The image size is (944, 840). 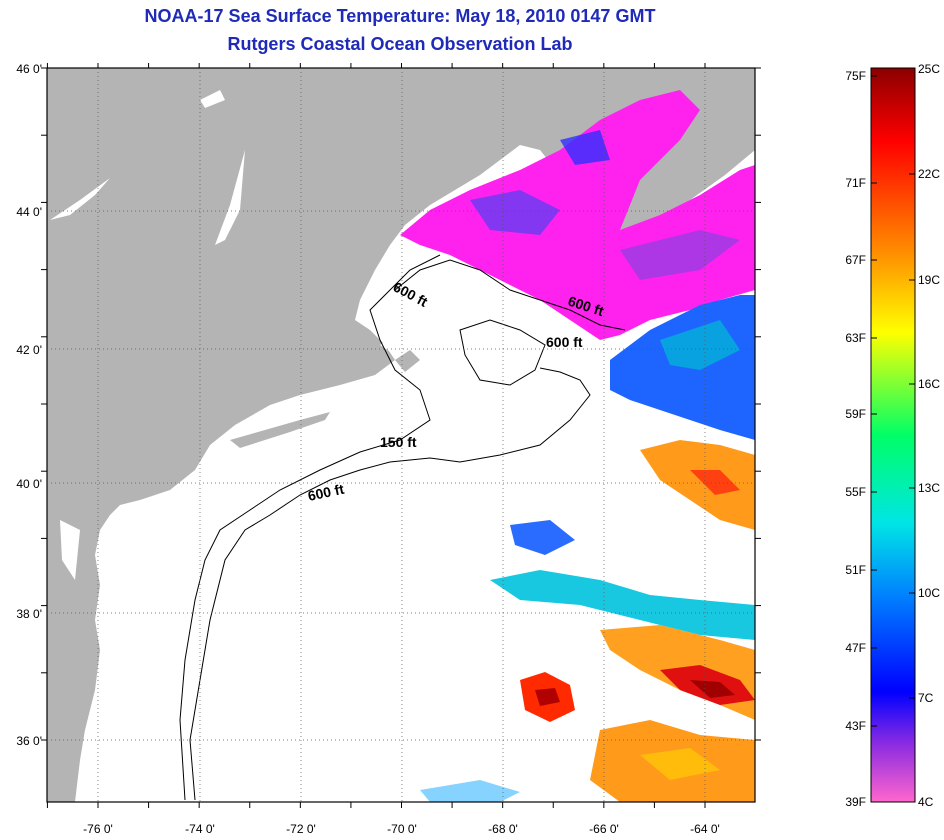 I want to click on colorbar, so click(x=893, y=435).